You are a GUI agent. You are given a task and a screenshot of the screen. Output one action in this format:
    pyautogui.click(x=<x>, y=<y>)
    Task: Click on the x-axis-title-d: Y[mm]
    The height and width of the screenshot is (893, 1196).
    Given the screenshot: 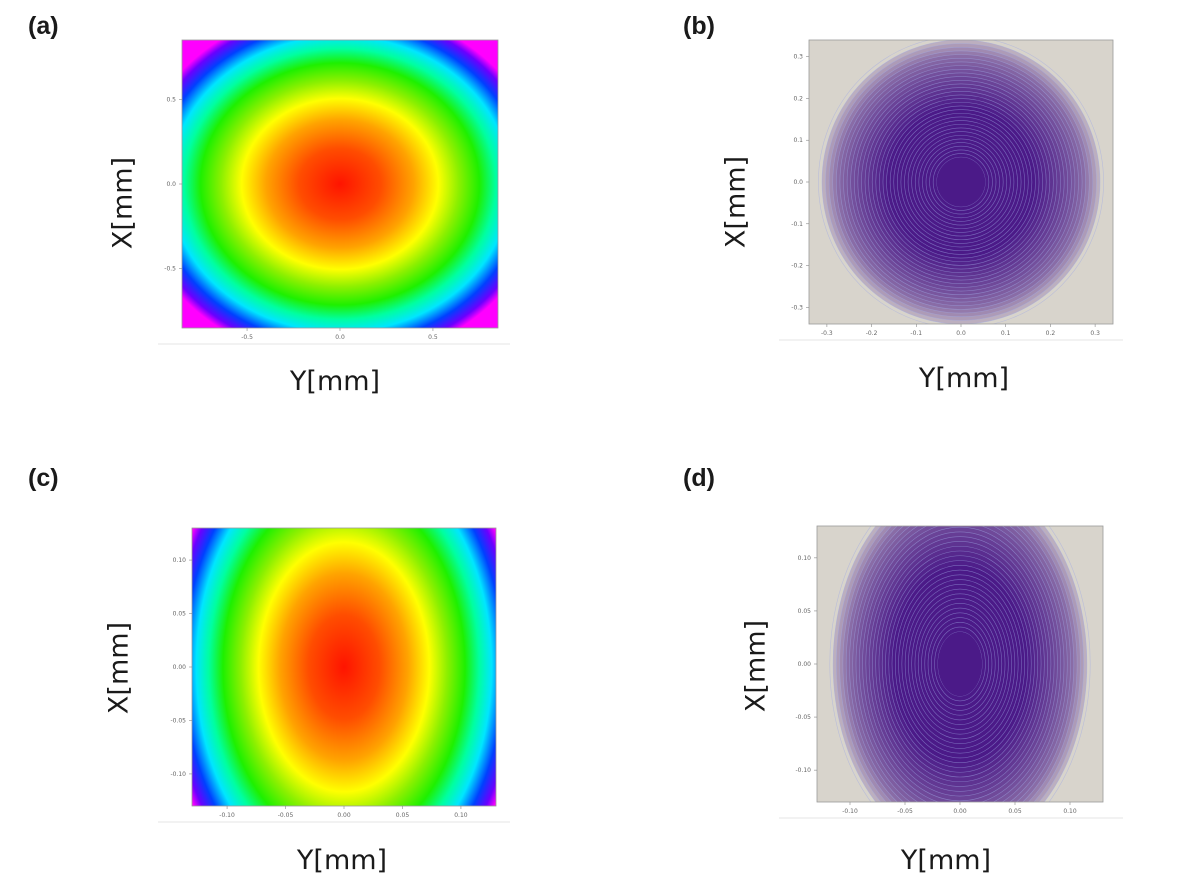 What is the action you would take?
    pyautogui.click(x=946, y=860)
    